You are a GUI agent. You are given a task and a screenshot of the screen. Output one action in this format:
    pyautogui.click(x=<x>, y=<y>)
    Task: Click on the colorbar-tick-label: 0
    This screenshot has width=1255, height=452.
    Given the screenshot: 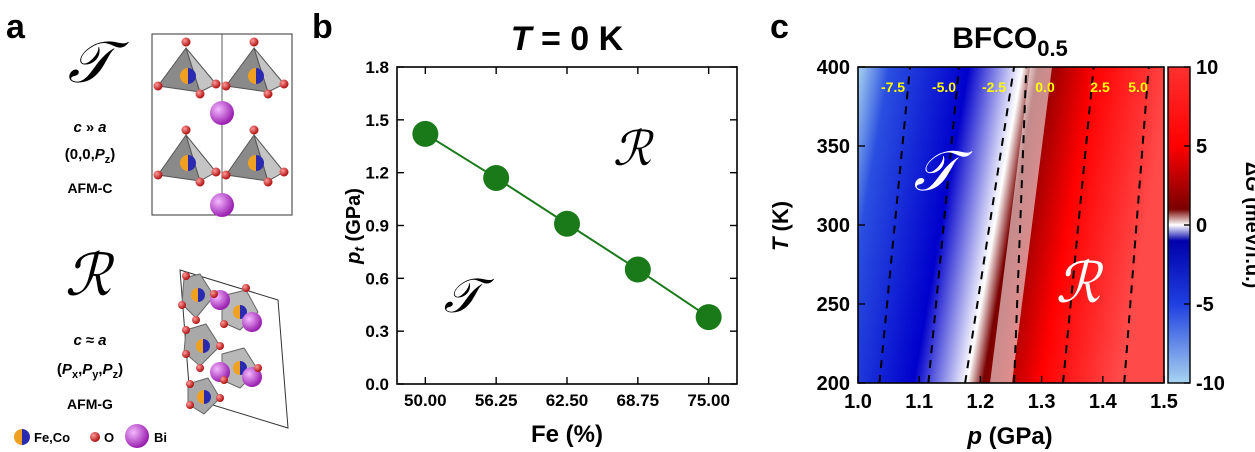 What is the action you would take?
    pyautogui.click(x=1201, y=226)
    